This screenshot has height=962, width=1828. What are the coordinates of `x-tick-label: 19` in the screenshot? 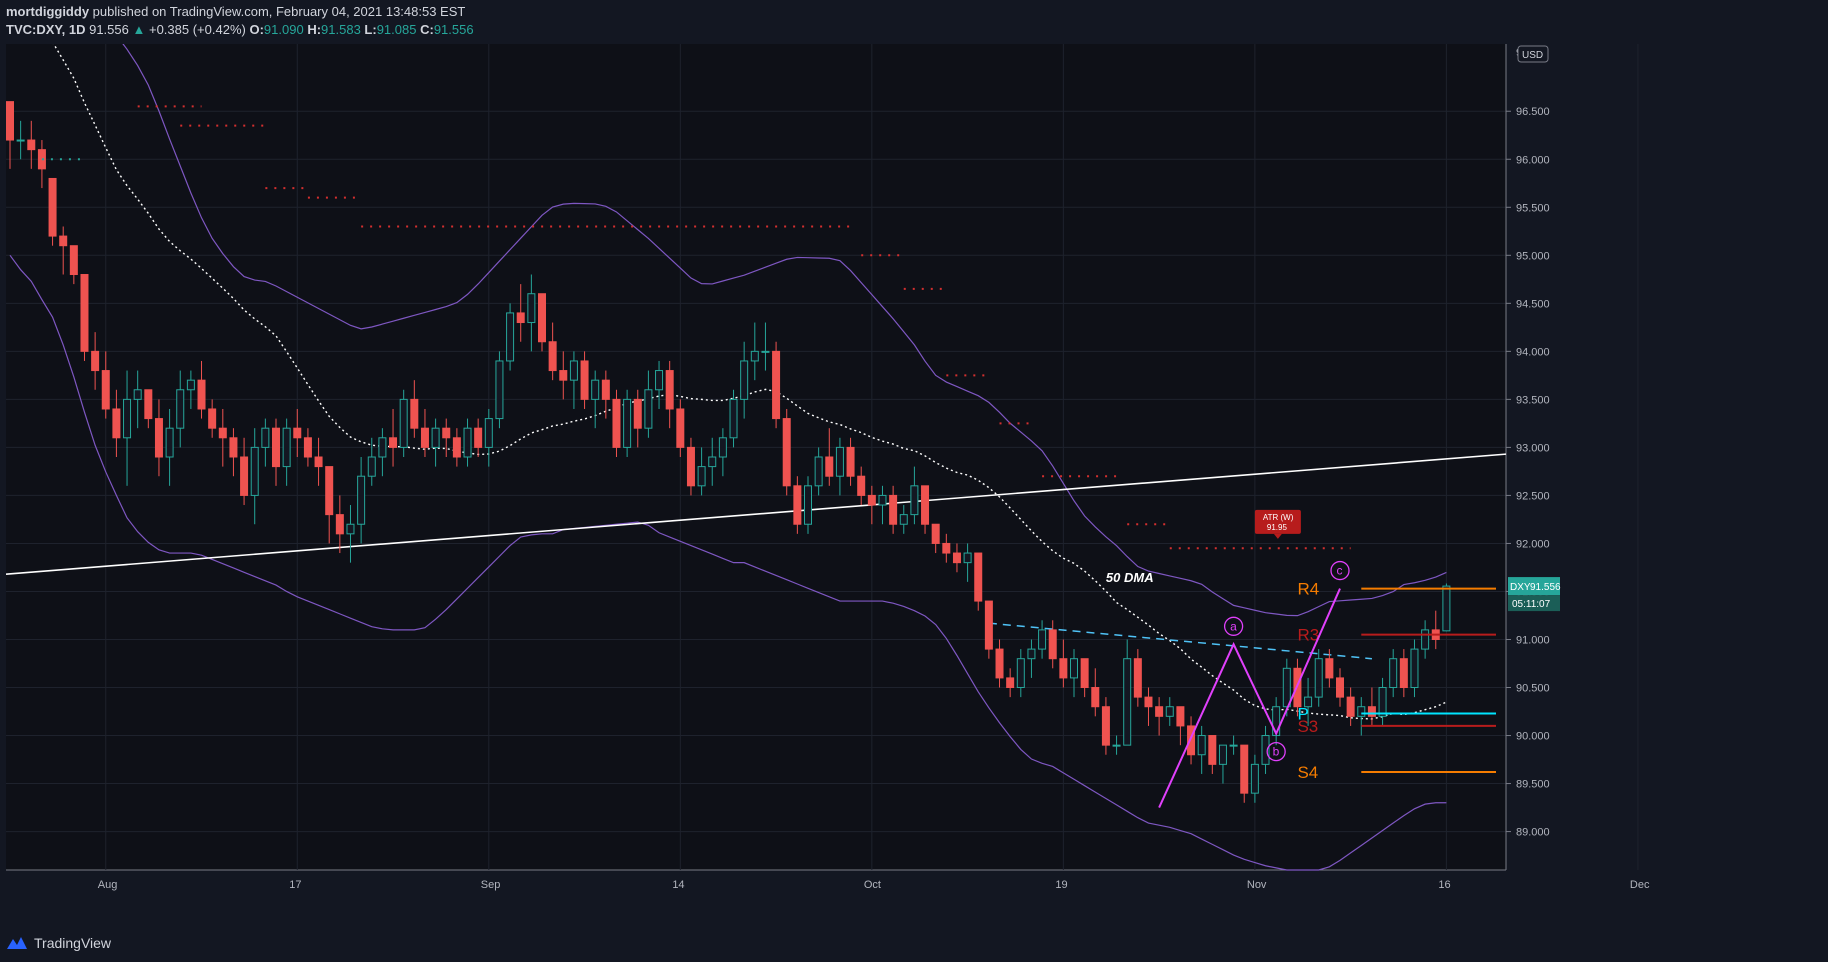 It's located at (1061, 885).